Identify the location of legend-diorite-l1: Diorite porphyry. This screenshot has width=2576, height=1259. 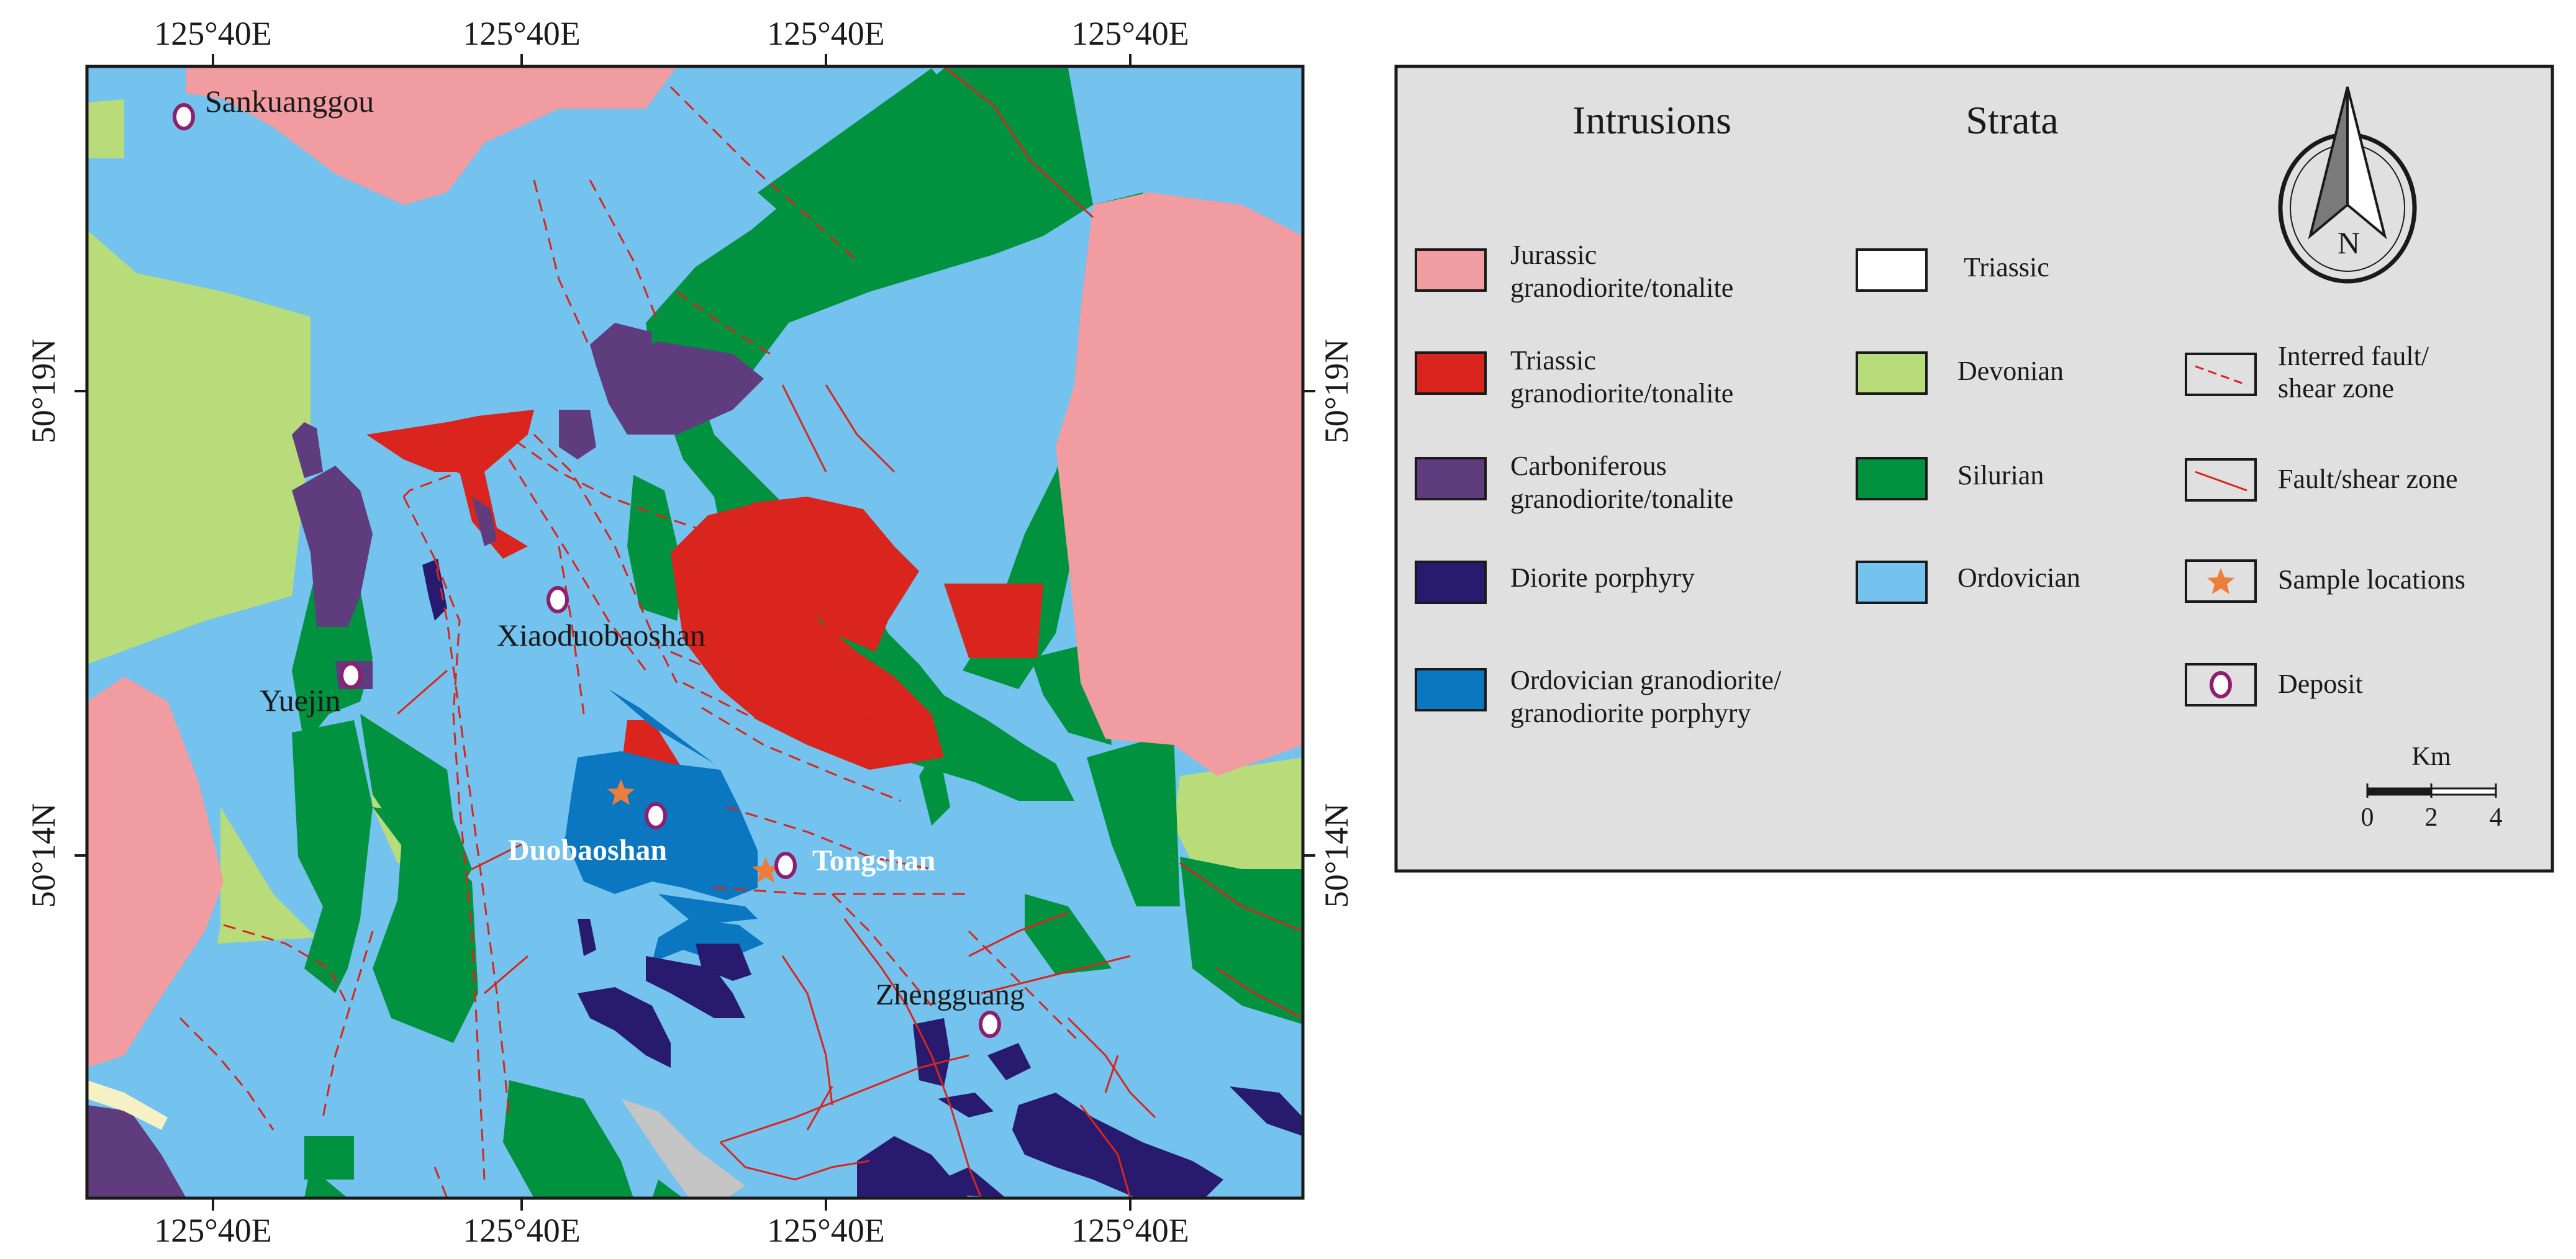
(1602, 577).